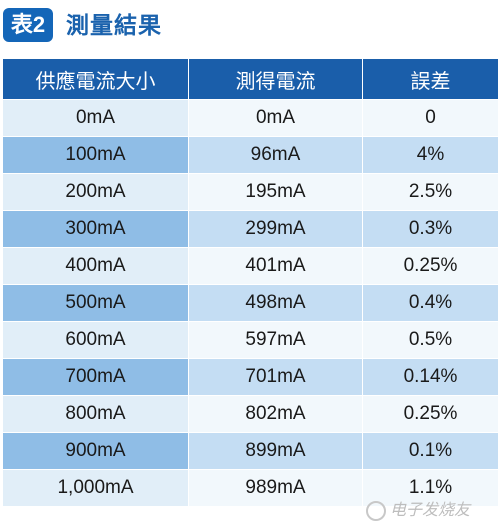  Describe the element at coordinates (275, 414) in the screenshot. I see `cell-measured-current: 802mA` at that location.